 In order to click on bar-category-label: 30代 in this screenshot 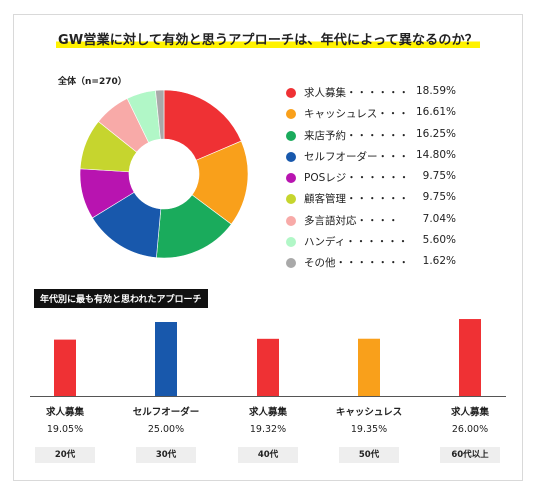, I will do `click(166, 455)`.